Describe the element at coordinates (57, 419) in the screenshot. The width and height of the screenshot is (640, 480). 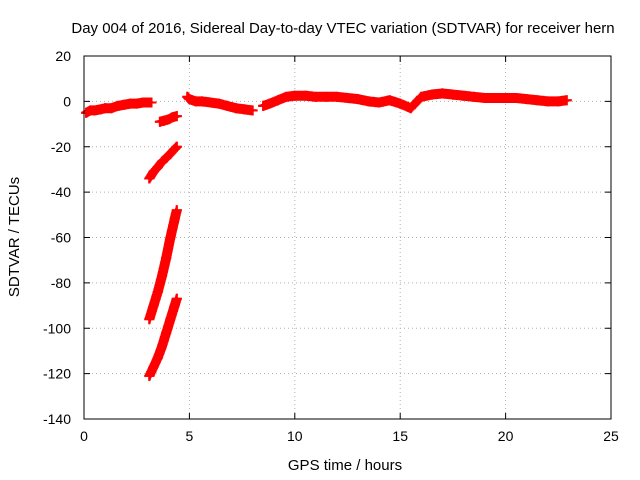
I see `y-tick-label-0: -140` at that location.